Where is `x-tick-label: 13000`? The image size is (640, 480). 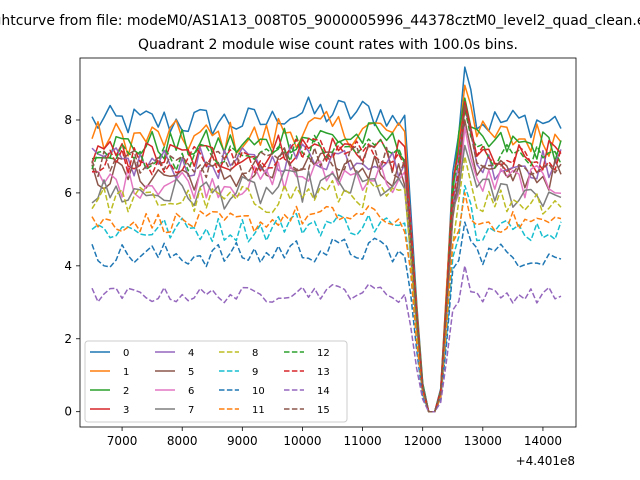 x-tick-label: 13000 is located at coordinates (483, 441).